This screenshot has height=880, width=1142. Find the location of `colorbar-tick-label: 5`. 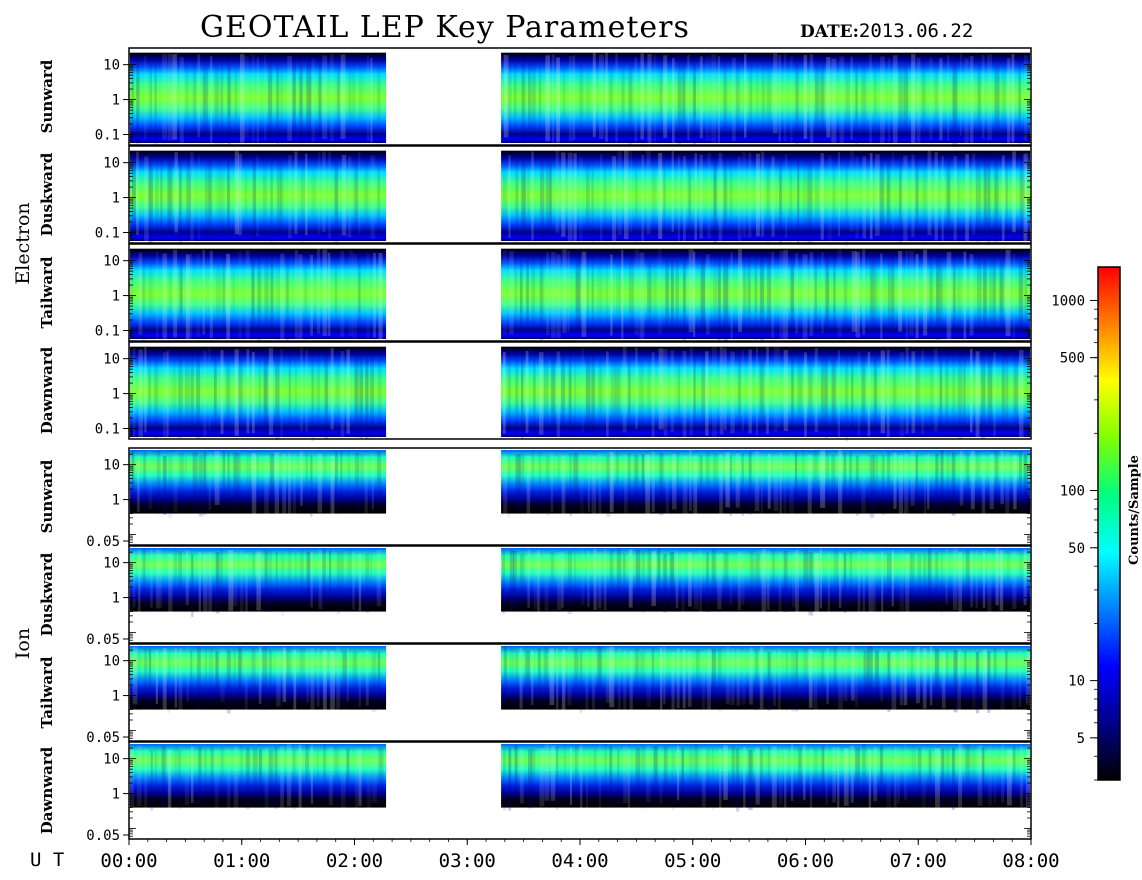

colorbar-tick-label: 5 is located at coordinates (1081, 739).